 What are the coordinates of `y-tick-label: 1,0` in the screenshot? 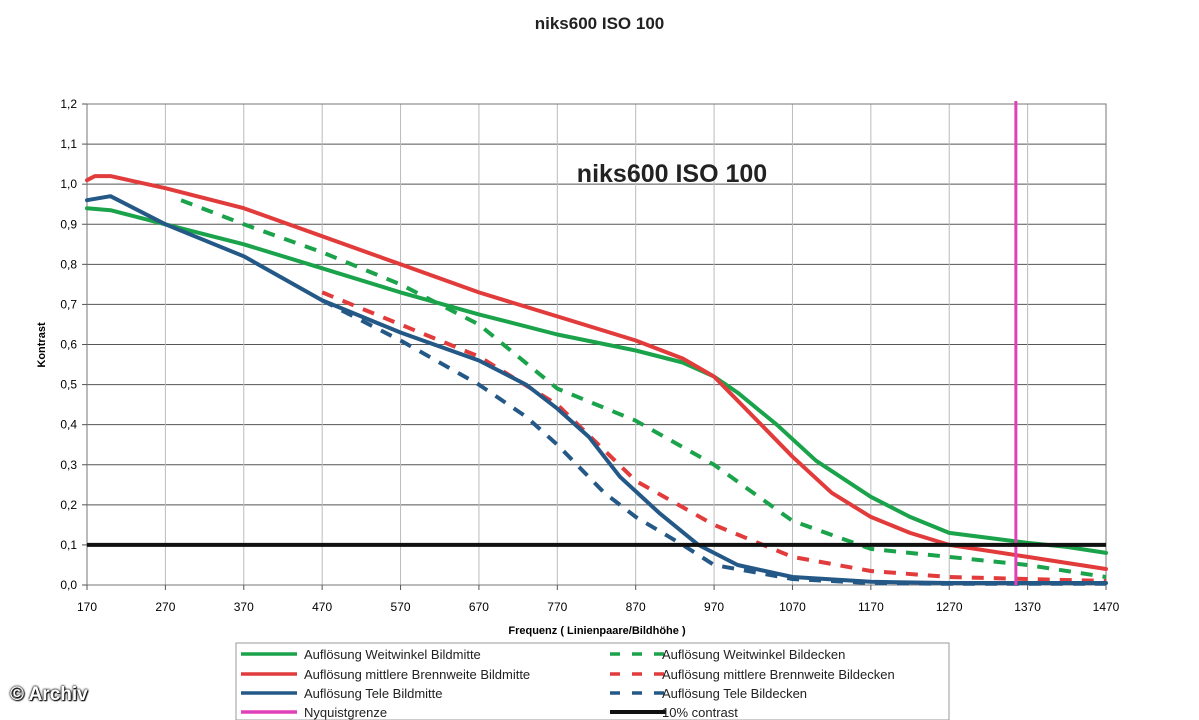 It's located at (68, 184).